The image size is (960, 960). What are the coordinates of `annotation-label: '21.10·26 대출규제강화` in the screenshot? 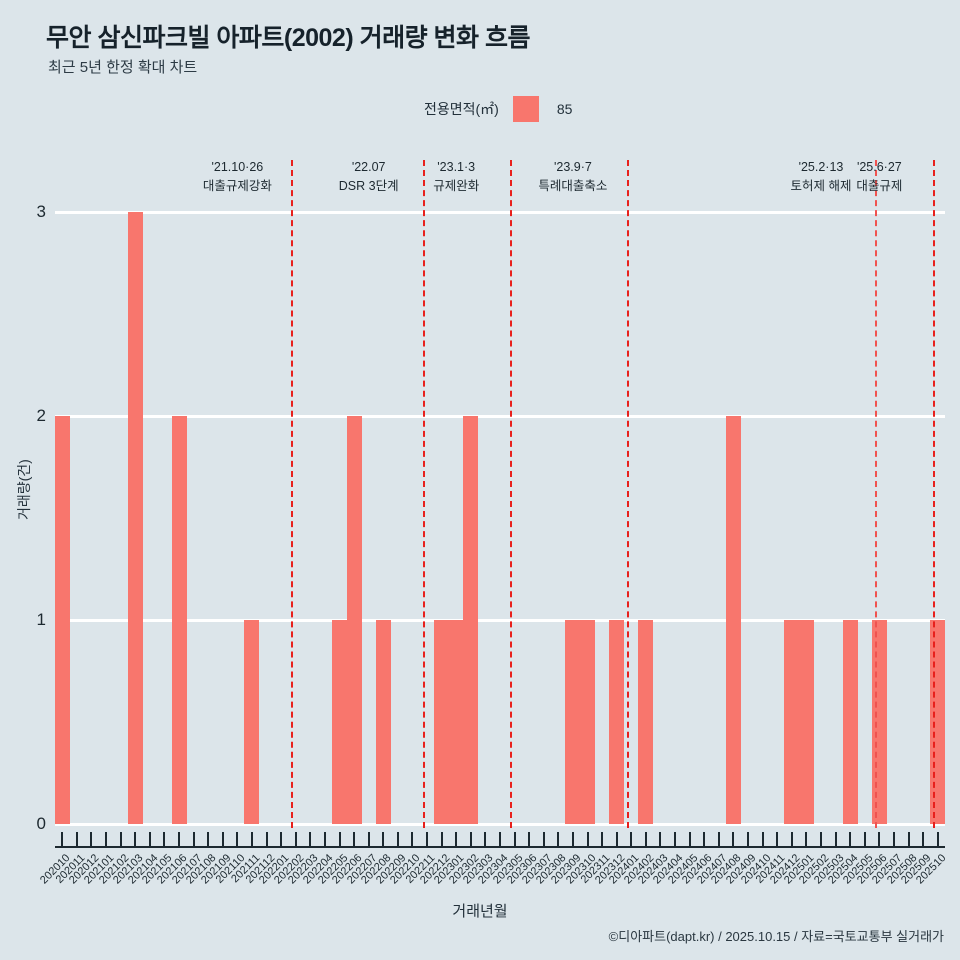 It's located at (237, 177).